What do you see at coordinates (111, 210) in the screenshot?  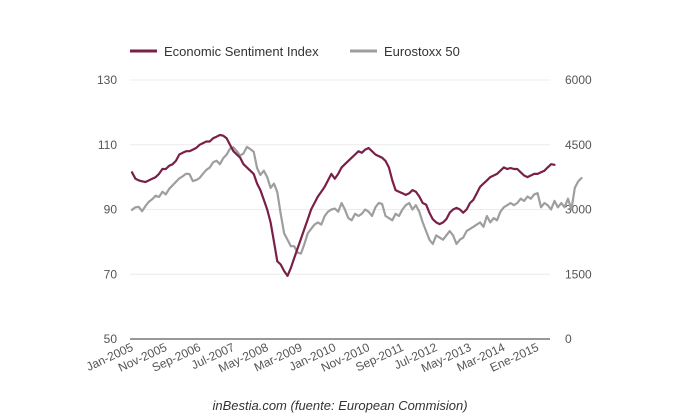 I see `left-tick-label: 90` at bounding box center [111, 210].